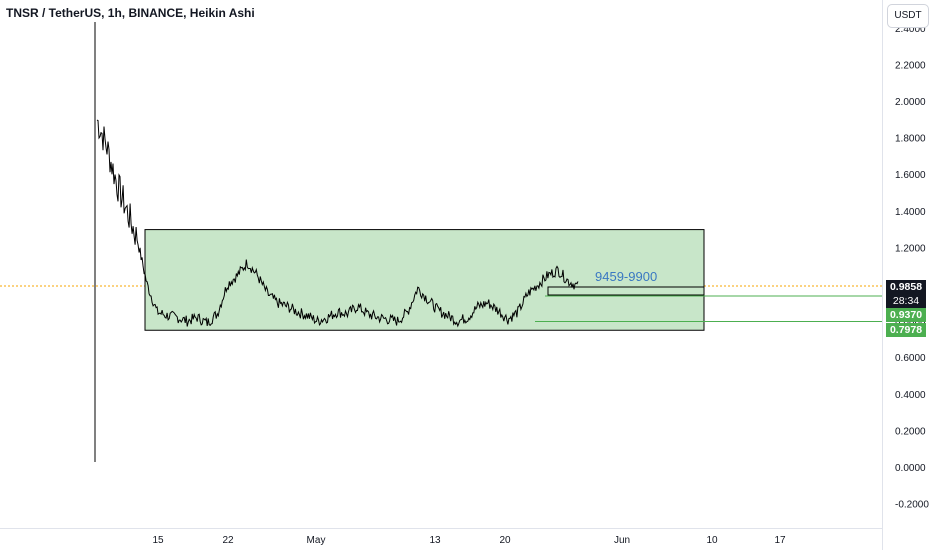 The image size is (932, 556). I want to click on price-tick-label: 1.8000, so click(910, 139).